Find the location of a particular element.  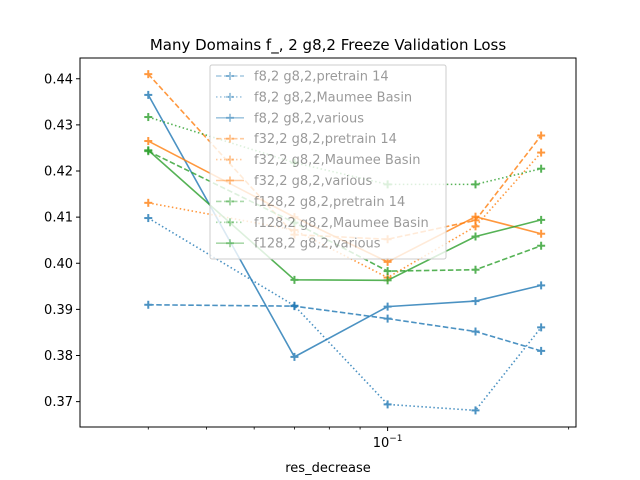

y-axis: 0.37 0.38 0.39 0.40 0.41 0.42 0.43 0.44 is located at coordinates (62, 241).